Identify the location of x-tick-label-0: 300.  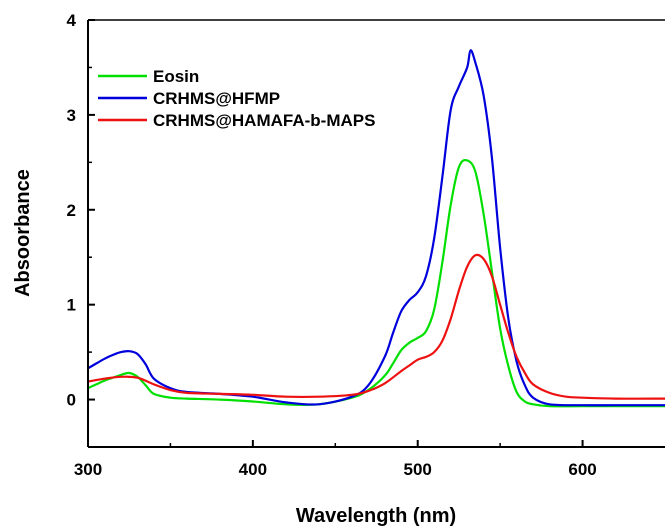
(88, 469).